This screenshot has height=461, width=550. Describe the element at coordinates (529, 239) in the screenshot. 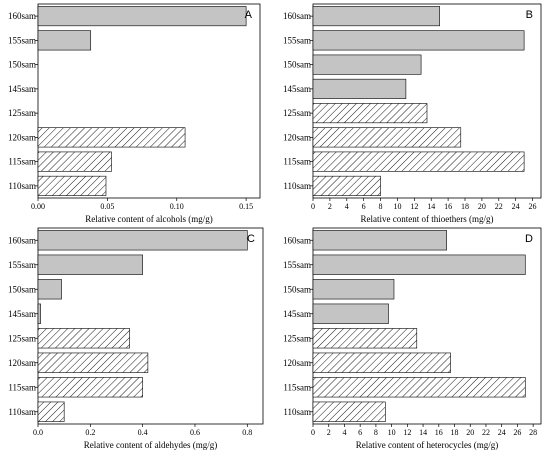

I see `panel-letter: D` at that location.